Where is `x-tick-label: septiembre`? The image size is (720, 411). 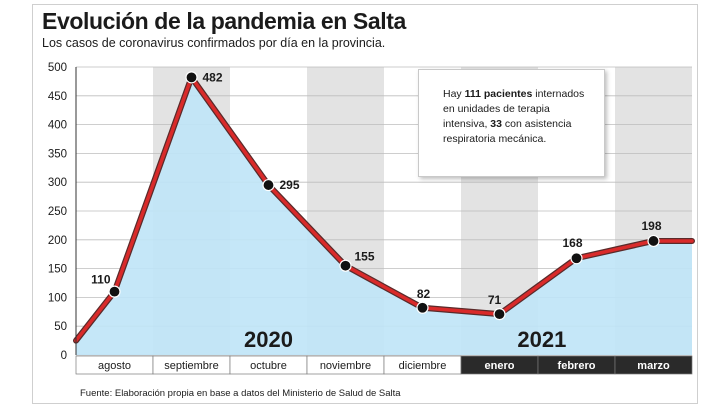
x-tick-label: septiembre is located at coordinates (191, 366).